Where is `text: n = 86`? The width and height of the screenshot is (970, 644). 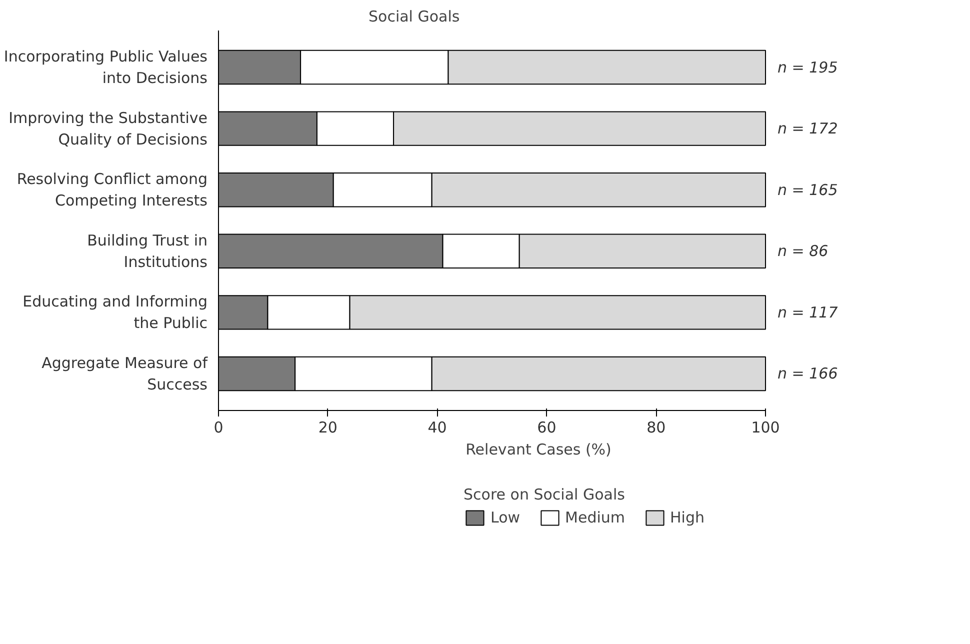 text: n = 86 is located at coordinates (803, 251).